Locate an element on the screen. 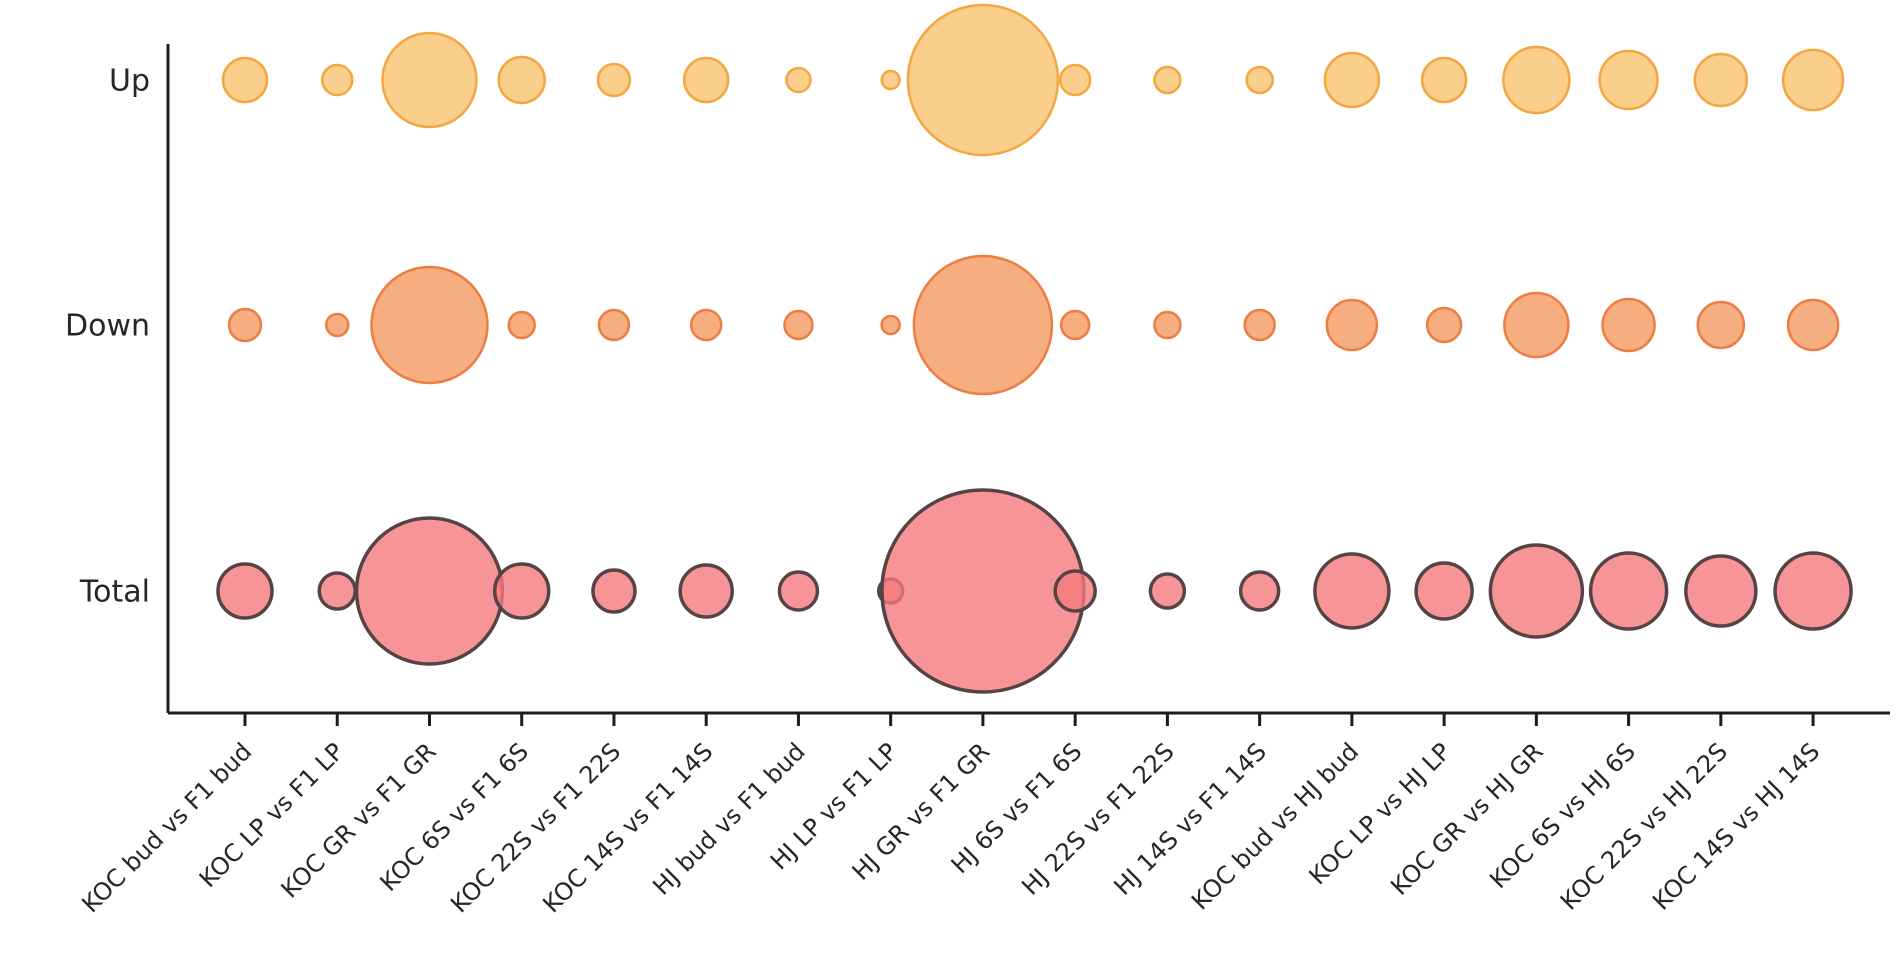 This screenshot has width=1896, height=965. x-tick-label-17: KOC 22S vs HJ 22S is located at coordinates (1644, 826).